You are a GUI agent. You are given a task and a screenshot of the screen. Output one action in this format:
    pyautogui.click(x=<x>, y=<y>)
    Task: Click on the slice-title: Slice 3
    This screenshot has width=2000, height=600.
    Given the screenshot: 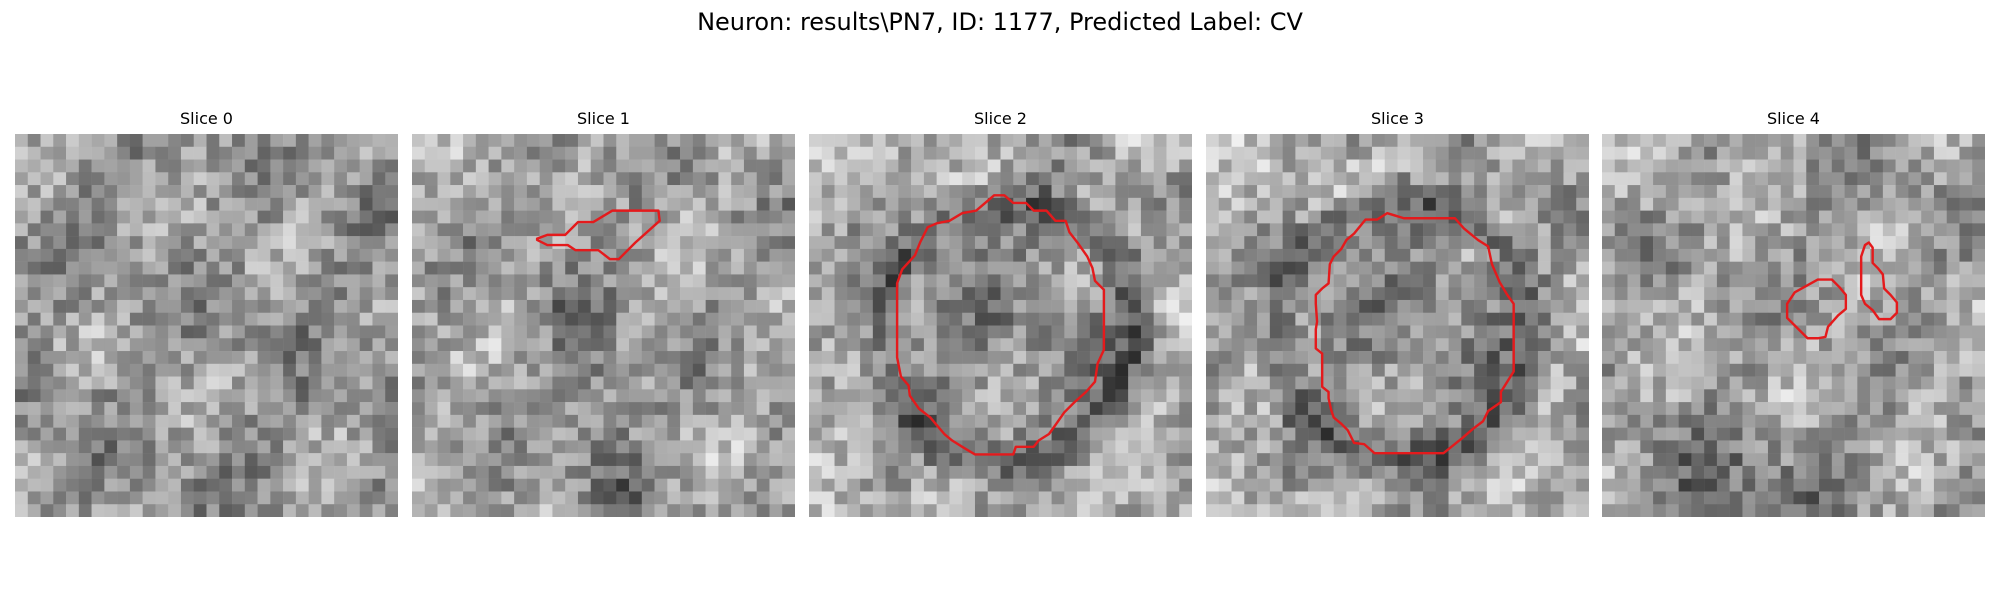 What is the action you would take?
    pyautogui.click(x=1397, y=118)
    